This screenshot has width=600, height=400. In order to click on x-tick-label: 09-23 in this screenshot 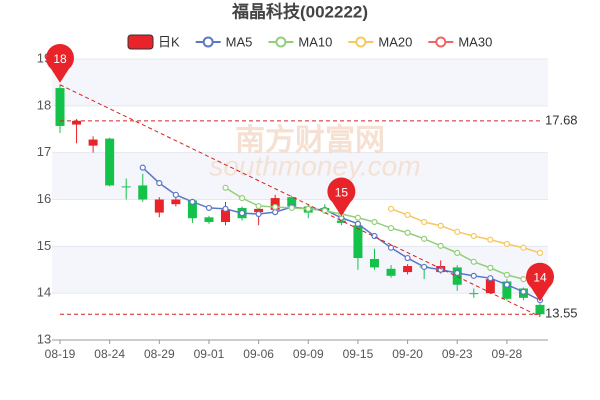, I will do `click(457, 354)`.